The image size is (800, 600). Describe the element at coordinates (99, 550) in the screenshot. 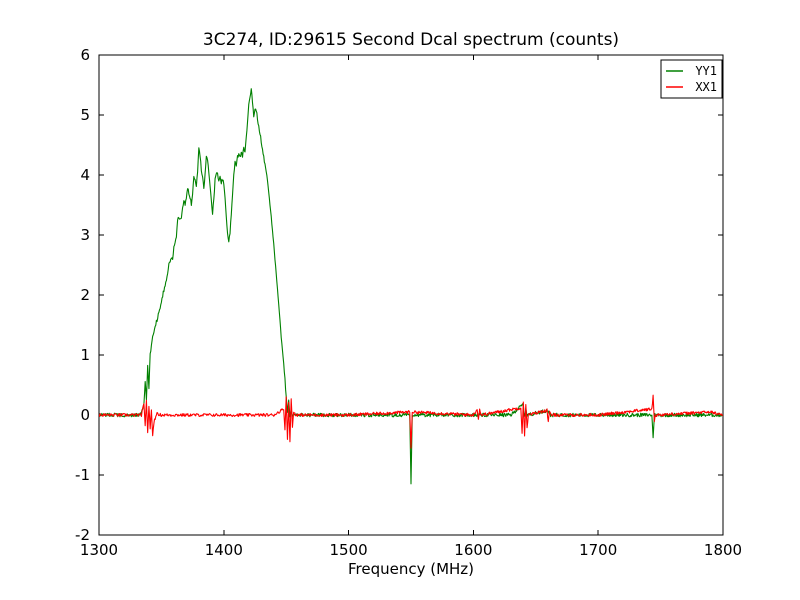

I see `x-tick-label: 1300` at that location.